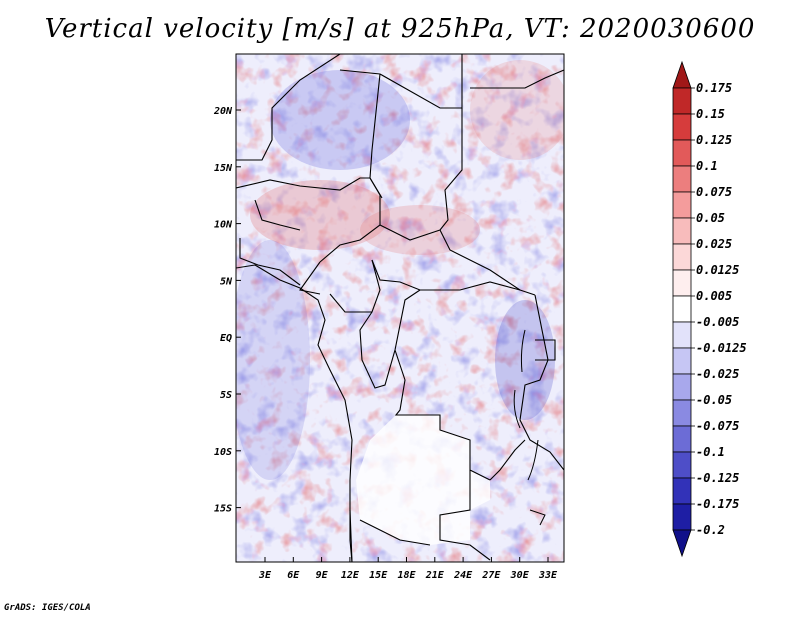  Describe the element at coordinates (293, 575) in the screenshot. I see `lon-label: 6E` at that location.